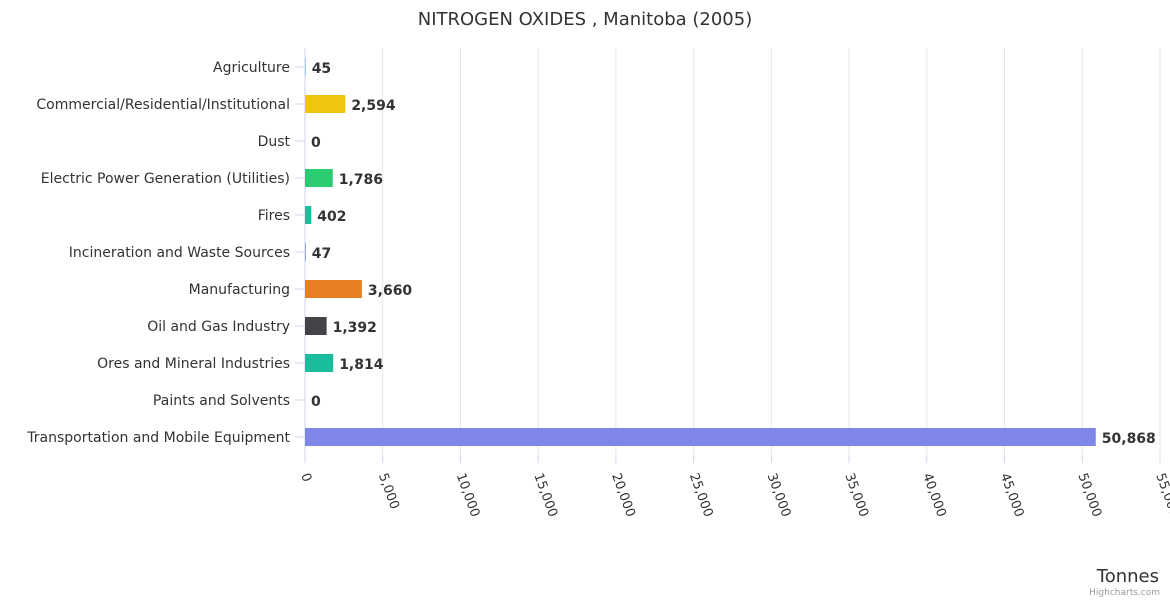 The image size is (1170, 600). I want to click on x-tick-label: 40,000, so click(934, 495).